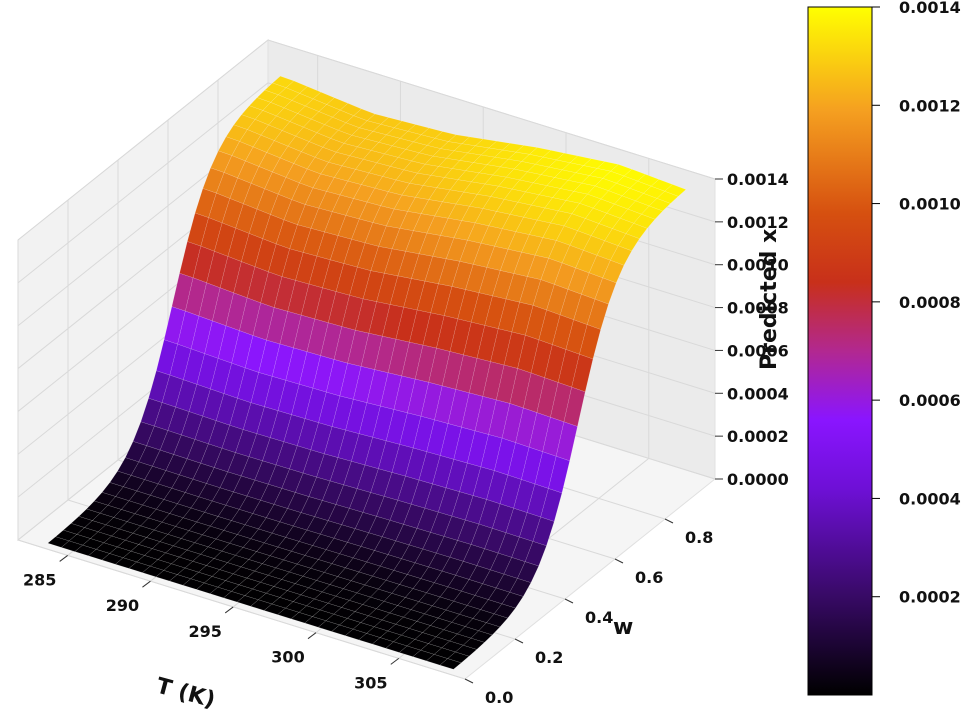 This screenshot has width=969, height=714. What do you see at coordinates (758, 393) in the screenshot?
I see `z-tick-label: 0.0004` at bounding box center [758, 393].